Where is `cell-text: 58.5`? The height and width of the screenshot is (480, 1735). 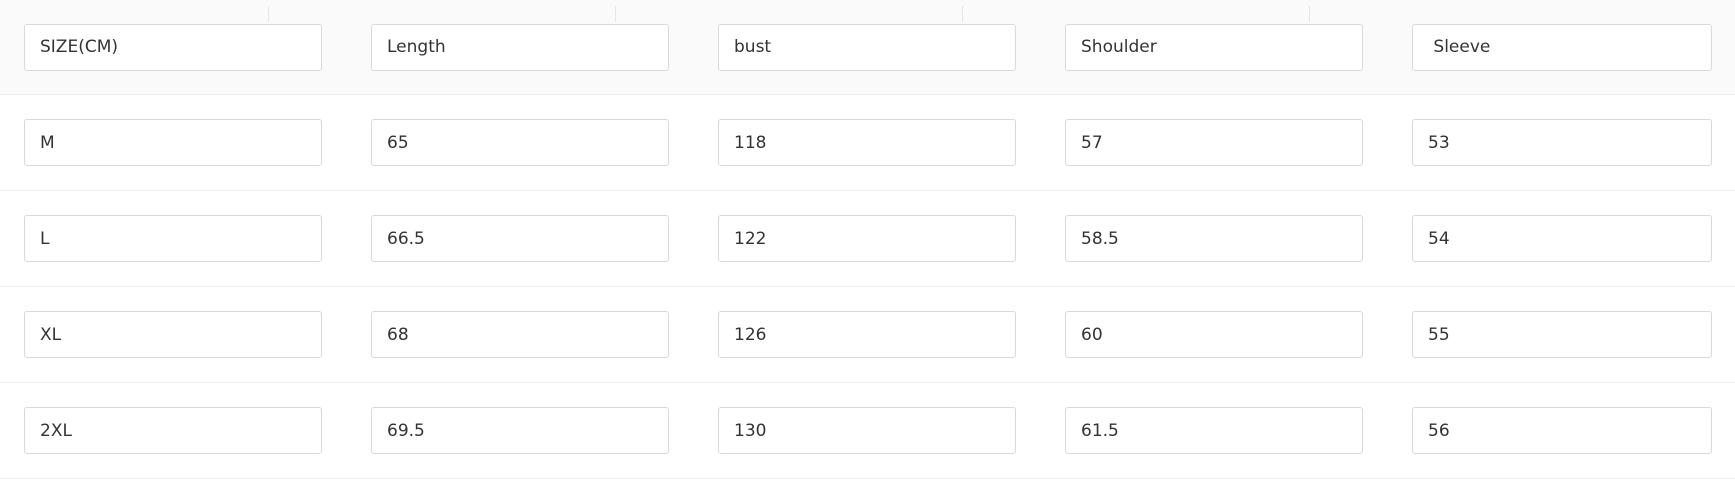
cell-text: 58.5 is located at coordinates (1100, 238).